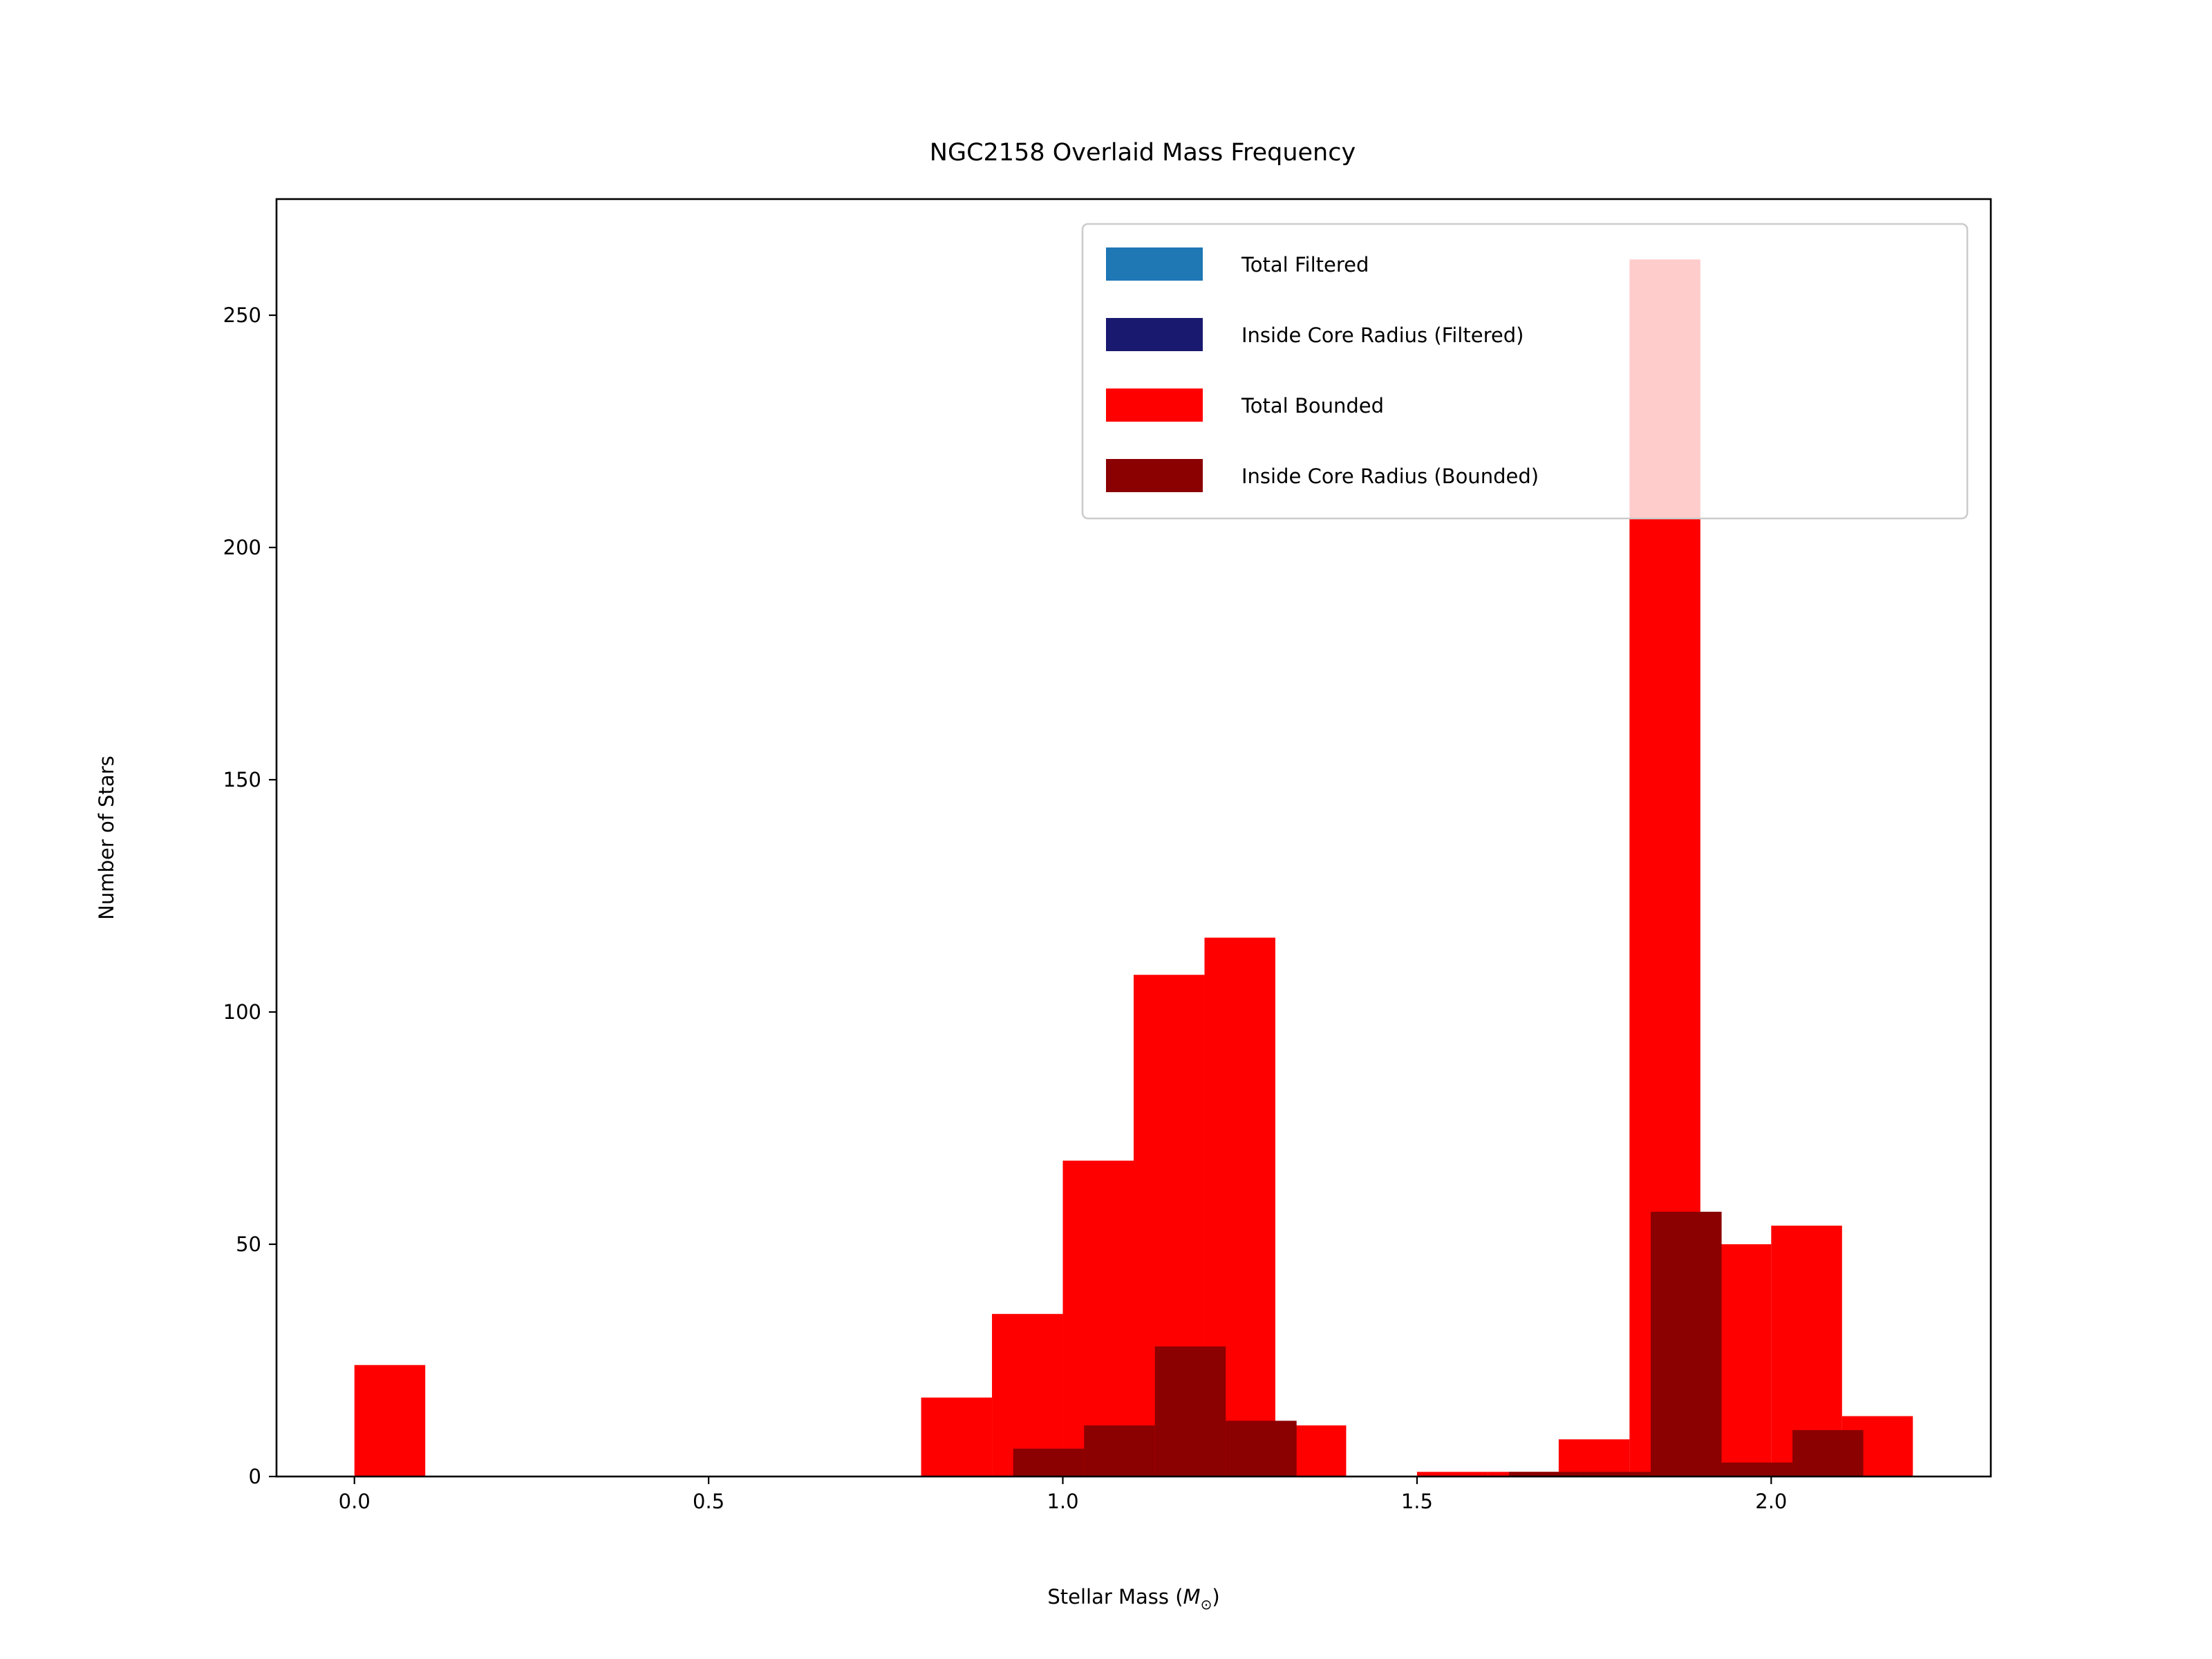 Image resolution: width=2212 pixels, height=1659 pixels. What do you see at coordinates (1305, 264) in the screenshot?
I see `legend-label-0: Total Filtered` at bounding box center [1305, 264].